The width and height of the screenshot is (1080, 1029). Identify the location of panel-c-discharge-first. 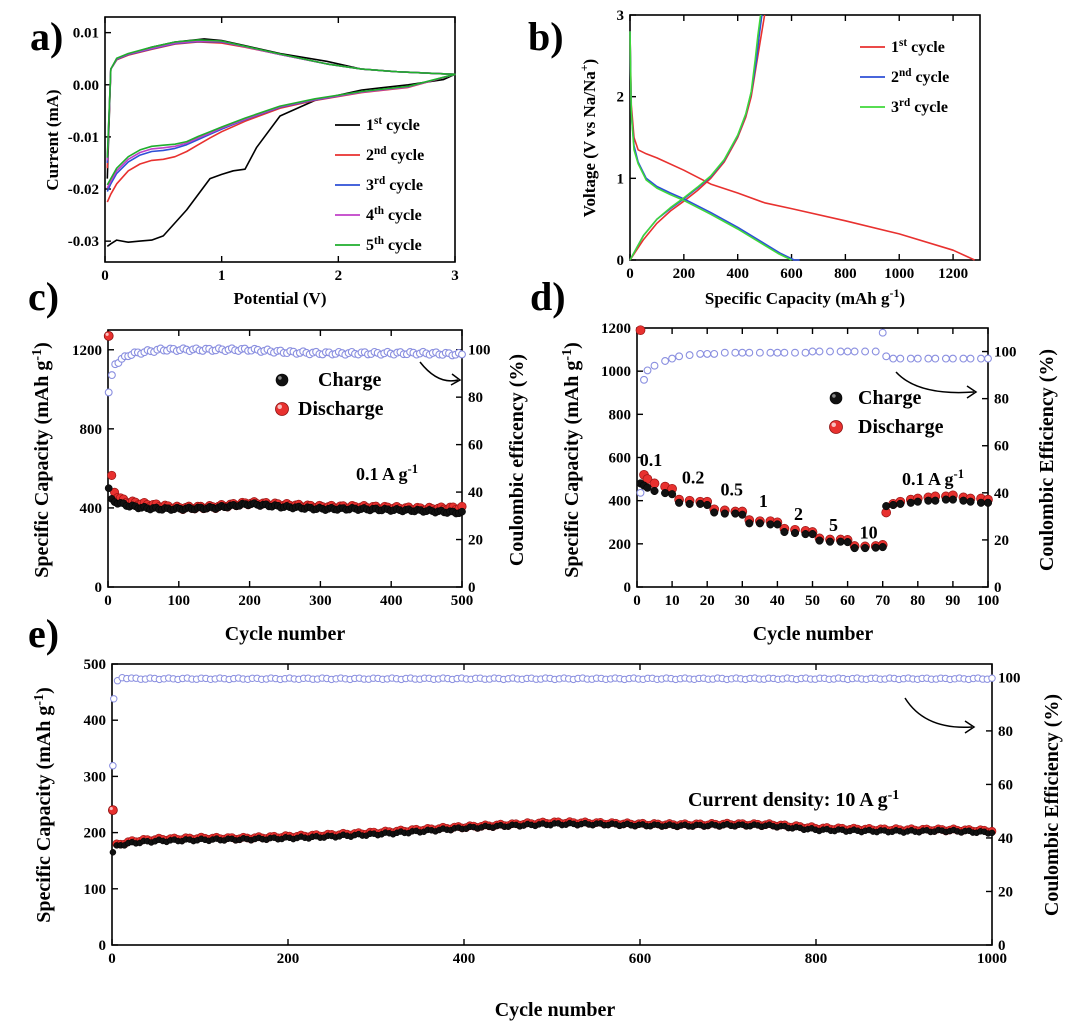
(108, 336).